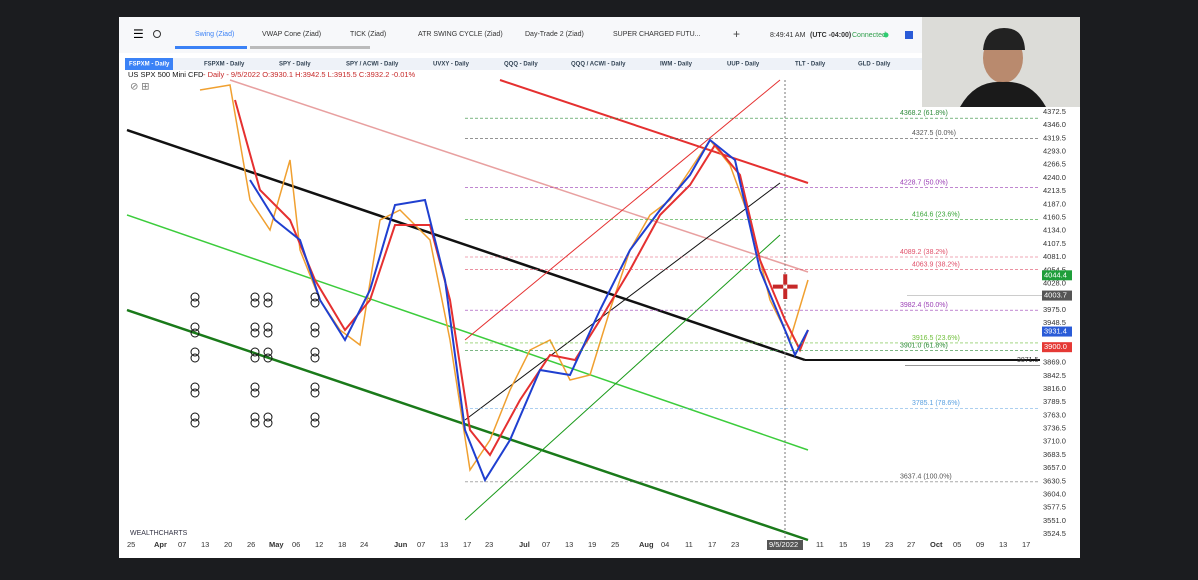 Image resolution: width=1198 pixels, height=580 pixels. I want to click on price-tick: 3577.5, so click(1054, 507).